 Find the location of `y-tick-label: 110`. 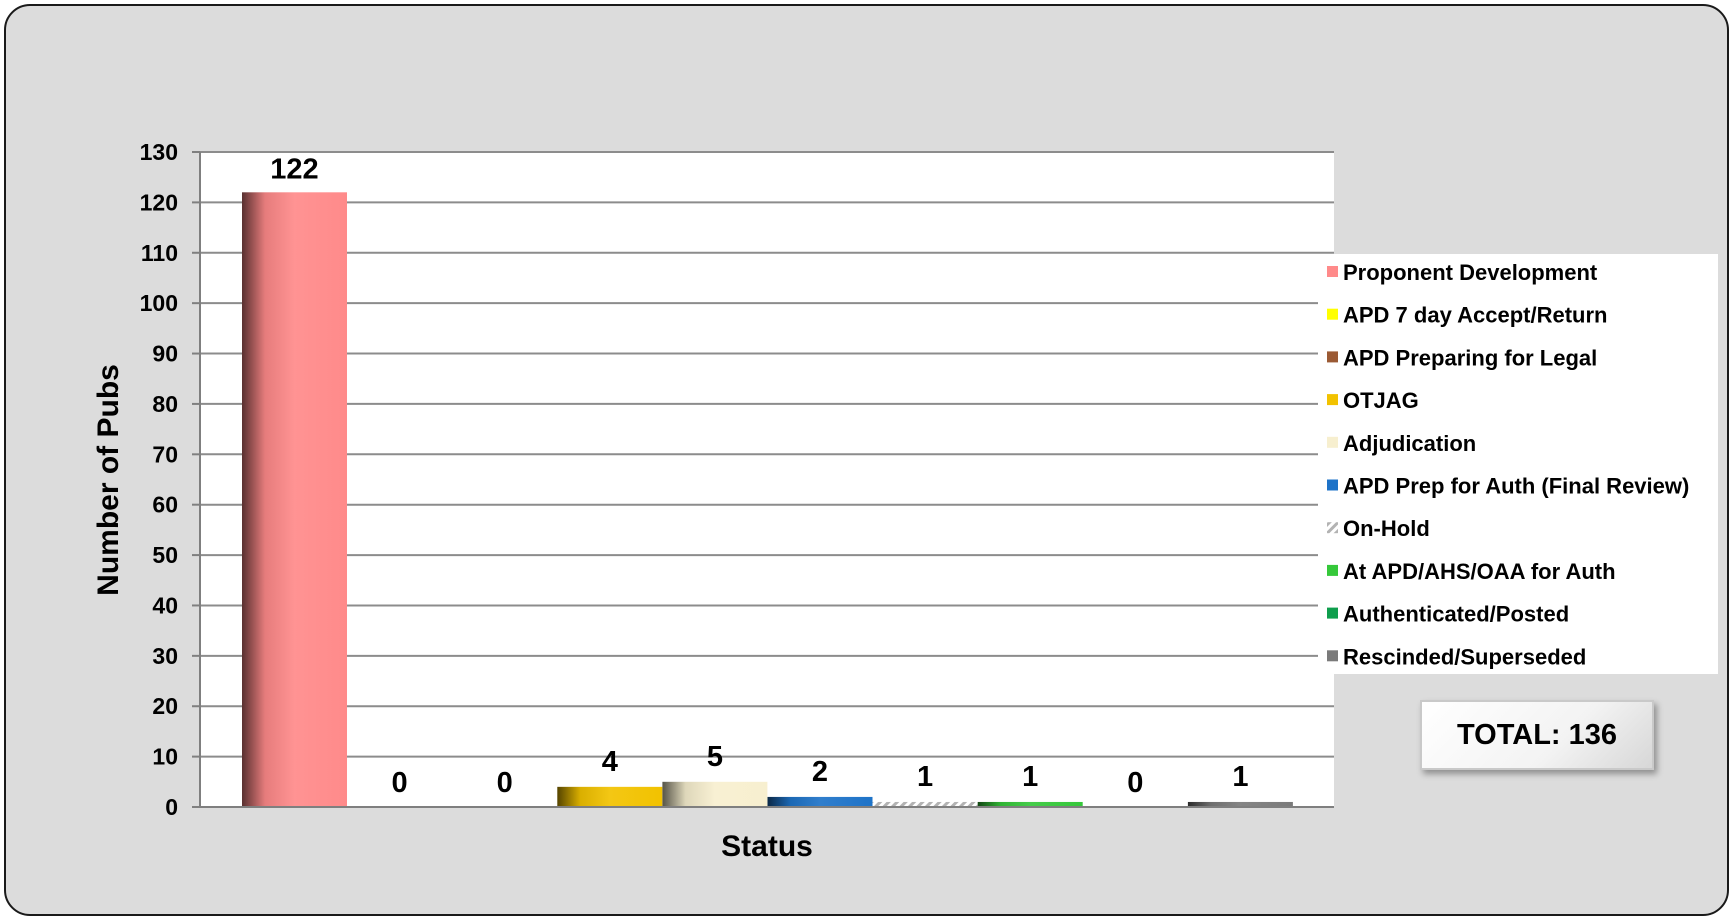

y-tick-label: 110 is located at coordinates (159, 253).